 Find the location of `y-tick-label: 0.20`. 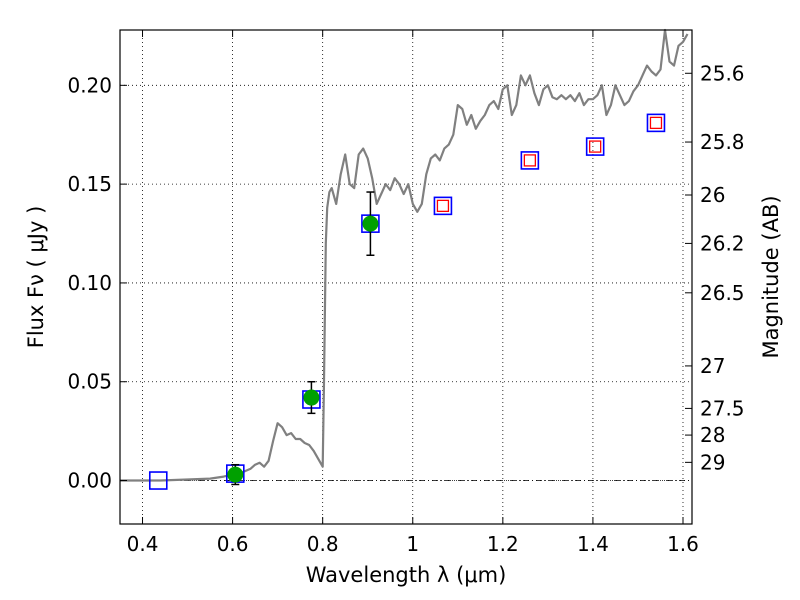

y-tick-label: 0.20 is located at coordinates (89, 85).